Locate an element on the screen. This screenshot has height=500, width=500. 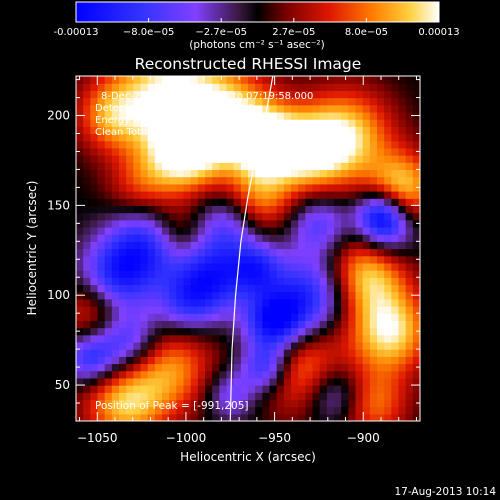
y-tick-label: 150 is located at coordinates (58, 205).